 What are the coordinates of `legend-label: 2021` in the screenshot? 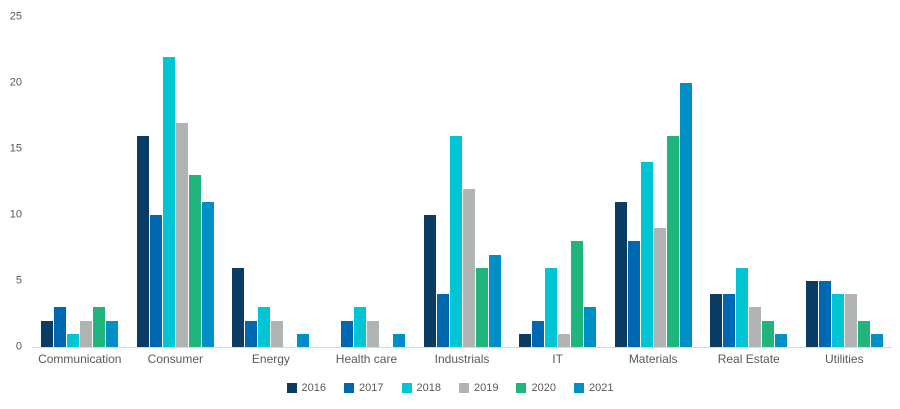 It's located at (601, 388).